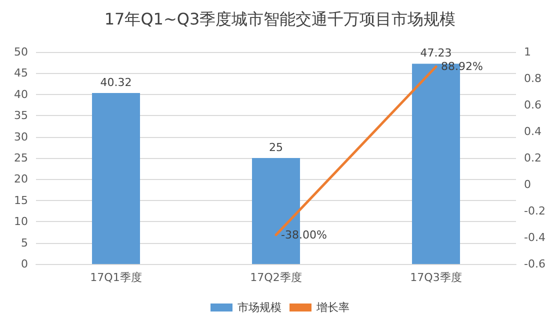 The height and width of the screenshot is (322, 560). Describe the element at coordinates (21, 200) in the screenshot. I see `y-tick-label: 15` at that location.